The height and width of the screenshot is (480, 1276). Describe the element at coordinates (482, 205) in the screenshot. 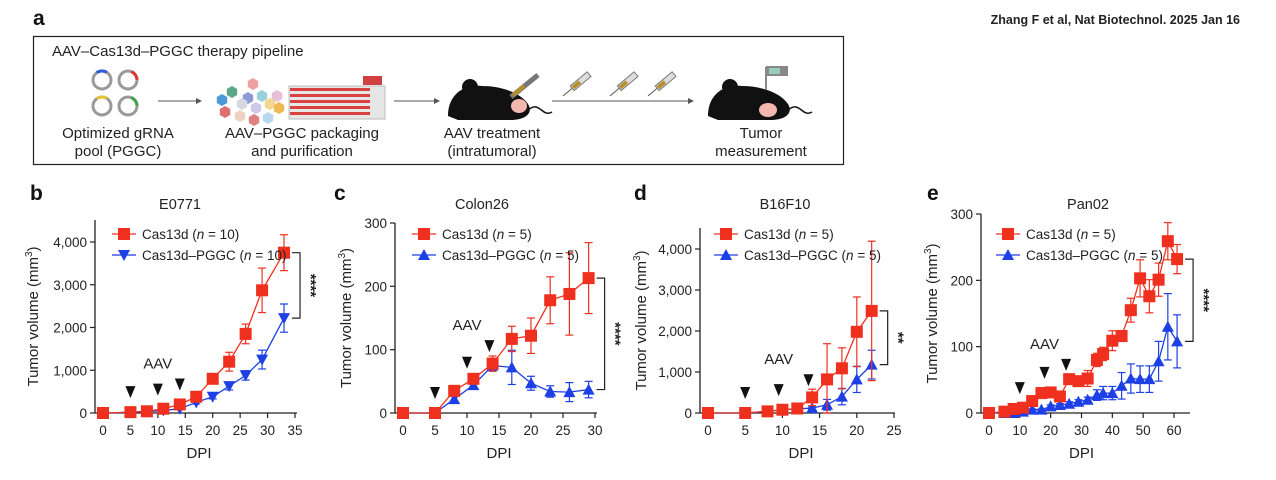

I see `panel-title: Colon26` at that location.